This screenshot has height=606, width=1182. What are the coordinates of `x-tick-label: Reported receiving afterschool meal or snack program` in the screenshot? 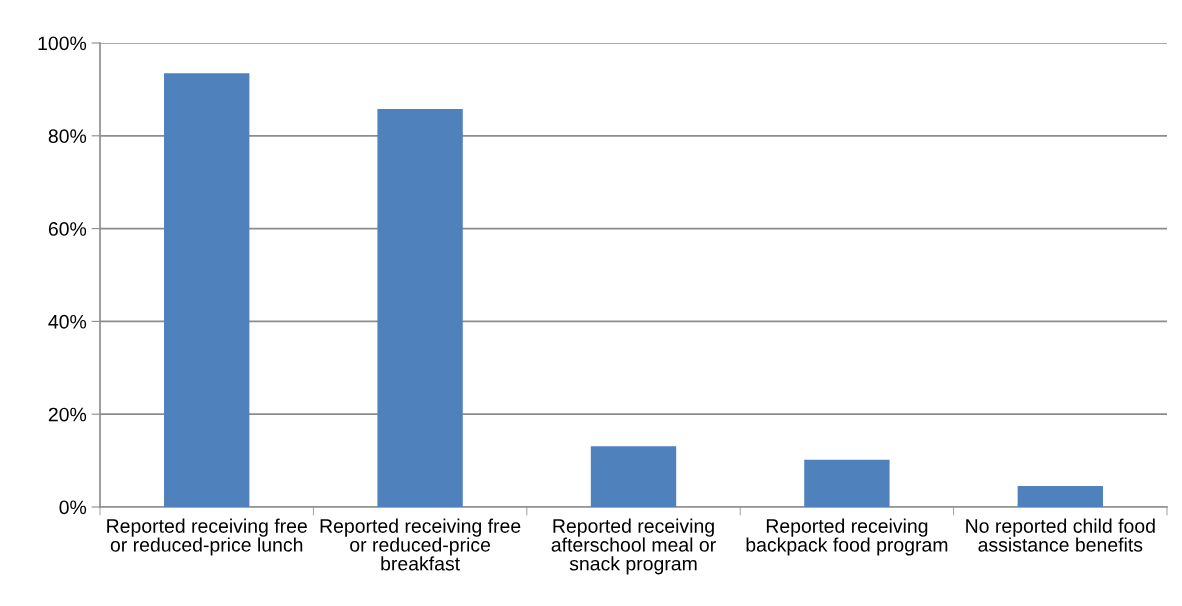 It's located at (633, 546).